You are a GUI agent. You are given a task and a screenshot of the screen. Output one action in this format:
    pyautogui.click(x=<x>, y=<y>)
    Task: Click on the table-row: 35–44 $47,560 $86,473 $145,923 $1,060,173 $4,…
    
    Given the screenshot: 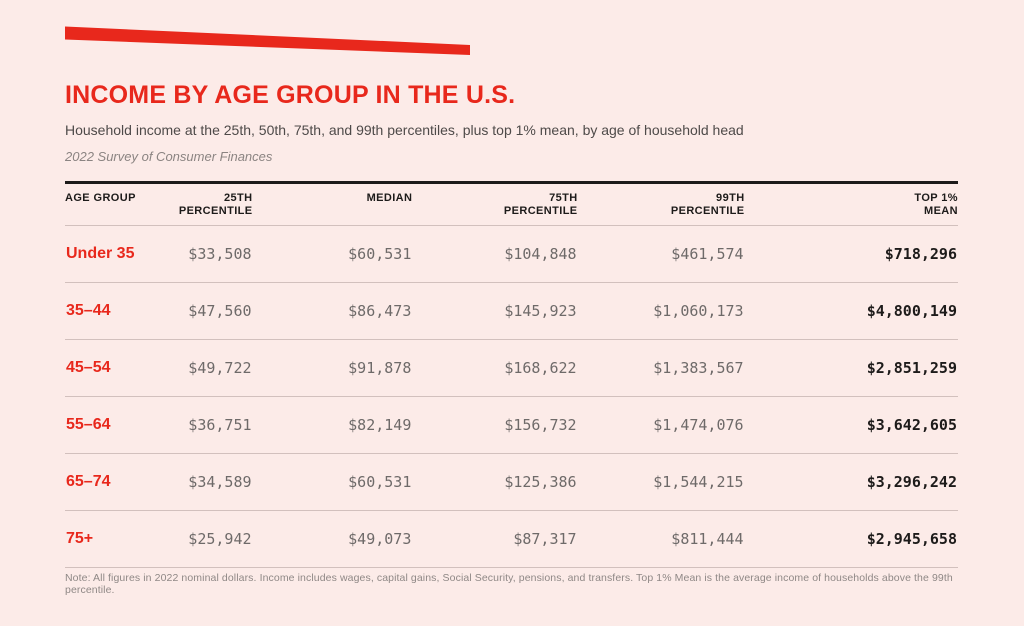 What is the action you would take?
    pyautogui.click(x=511, y=311)
    